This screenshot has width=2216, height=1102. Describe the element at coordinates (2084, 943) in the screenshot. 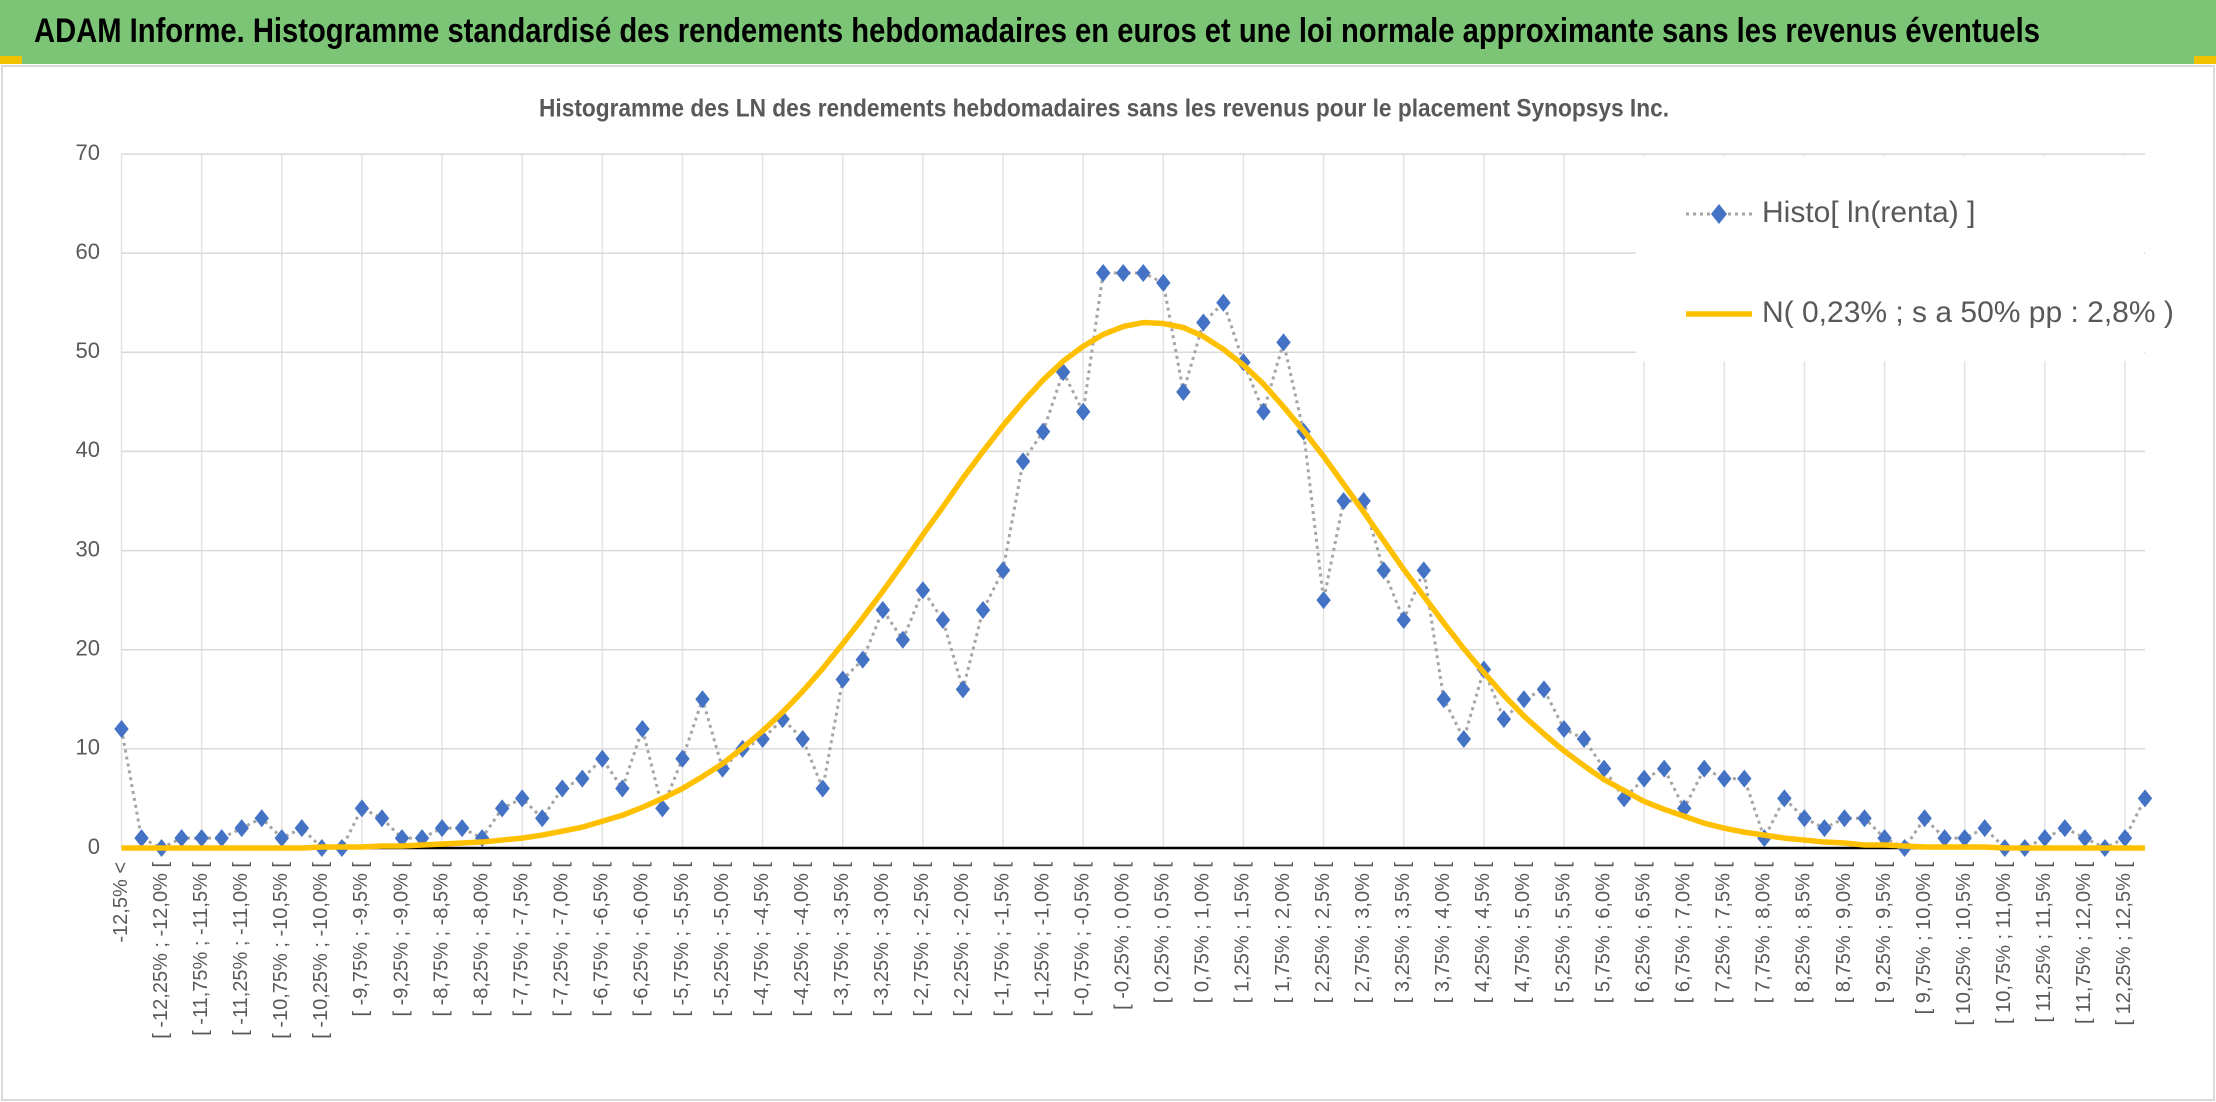

I see `x-tick-label: [ 11,75% ; 12,0% [` at that location.